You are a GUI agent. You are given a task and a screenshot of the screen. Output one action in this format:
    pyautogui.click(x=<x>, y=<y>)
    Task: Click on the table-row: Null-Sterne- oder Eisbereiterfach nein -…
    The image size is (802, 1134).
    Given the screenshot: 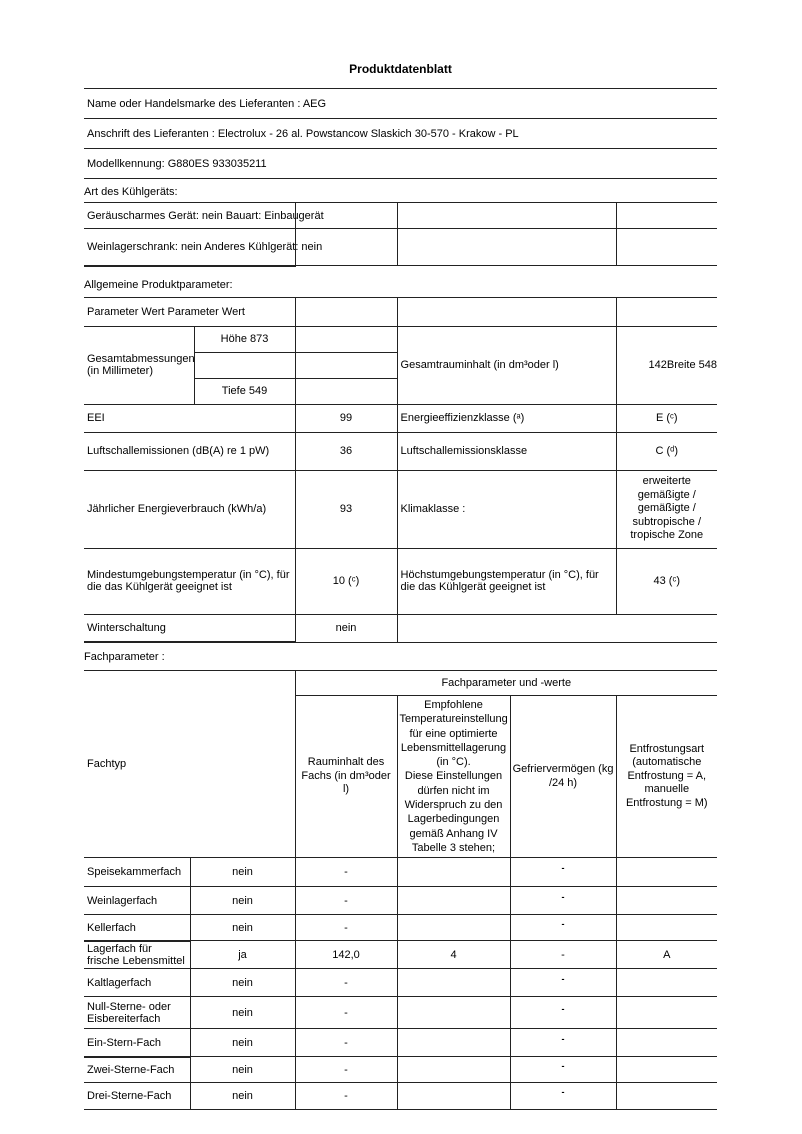 What is the action you would take?
    pyautogui.click(x=401, y=1013)
    